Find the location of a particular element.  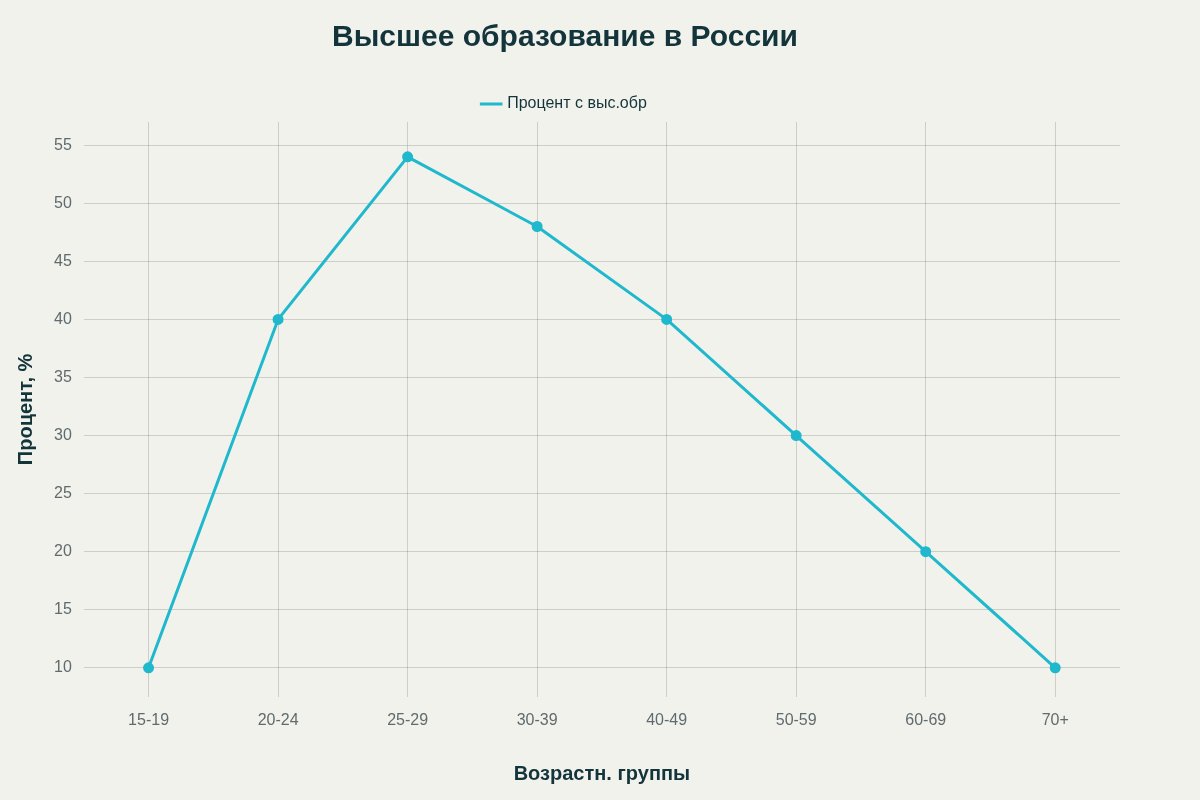

x-tick-label: 60-69 is located at coordinates (926, 719).